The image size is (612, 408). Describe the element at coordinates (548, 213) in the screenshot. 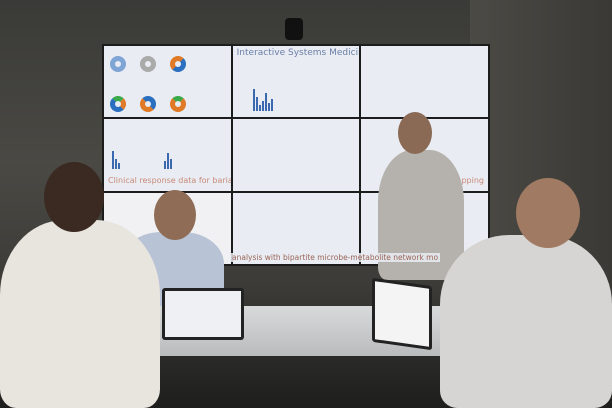

I see `seated-man-right-head` at that location.